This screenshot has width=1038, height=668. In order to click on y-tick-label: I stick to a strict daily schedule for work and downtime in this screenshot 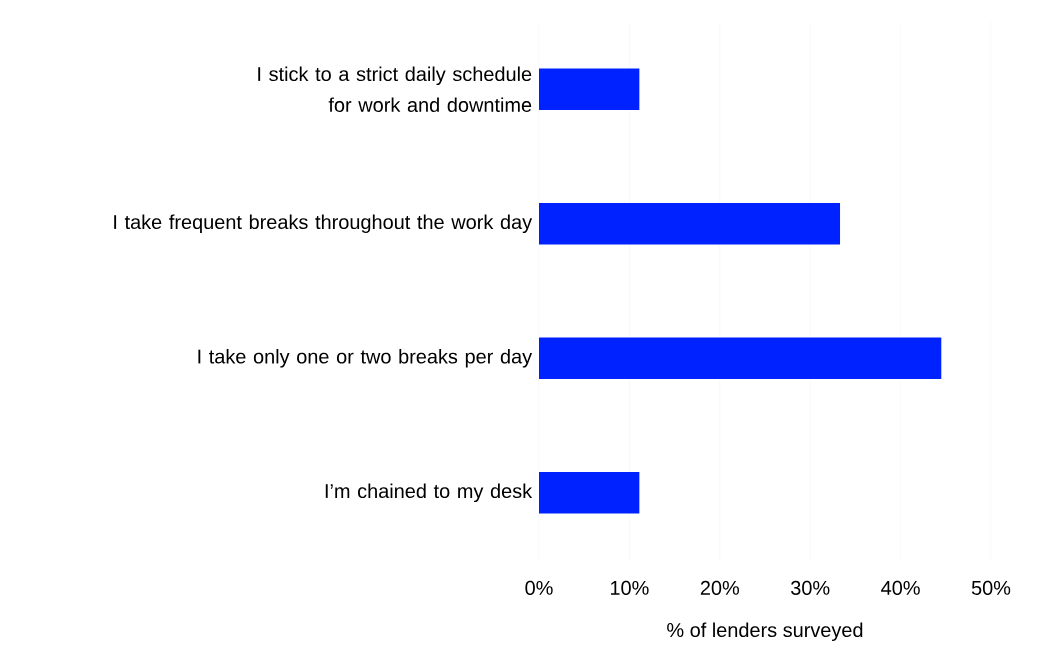, I will do `click(395, 89)`.